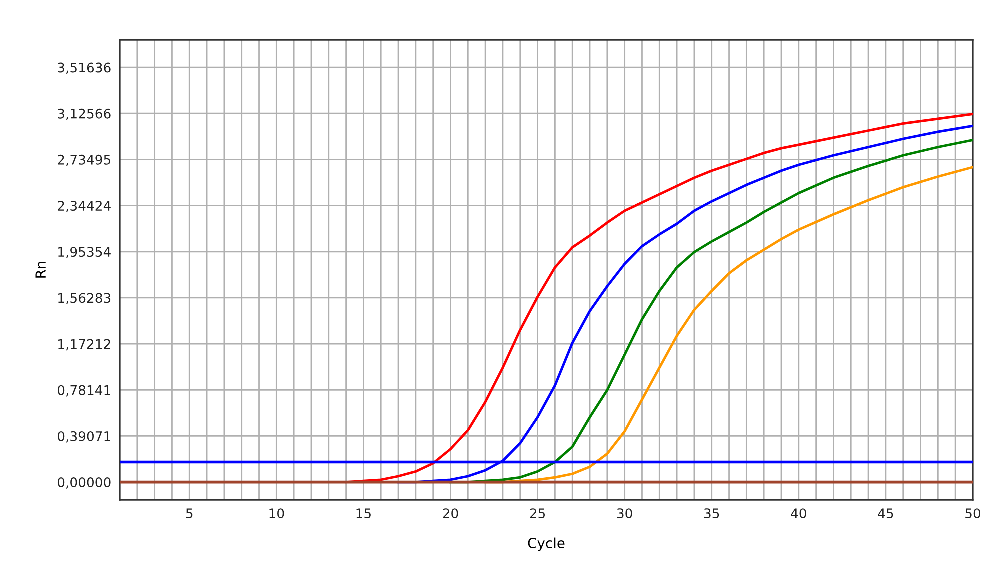 This screenshot has height=568, width=986. What do you see at coordinates (363, 513) in the screenshot?
I see `x-tick-label: 15` at bounding box center [363, 513].